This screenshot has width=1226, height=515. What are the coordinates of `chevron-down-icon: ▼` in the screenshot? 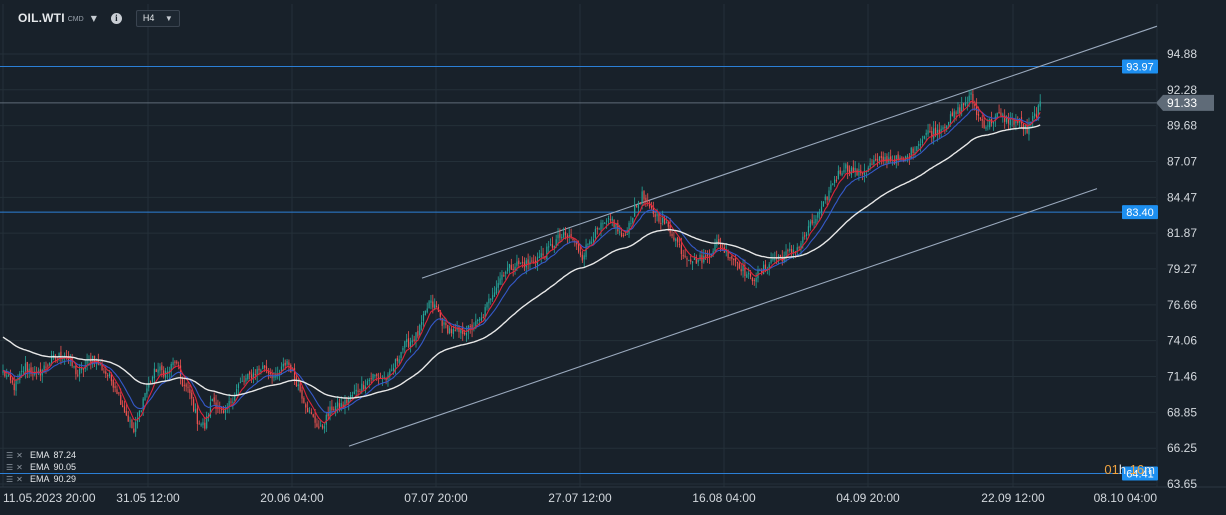 It's located at (93, 18).